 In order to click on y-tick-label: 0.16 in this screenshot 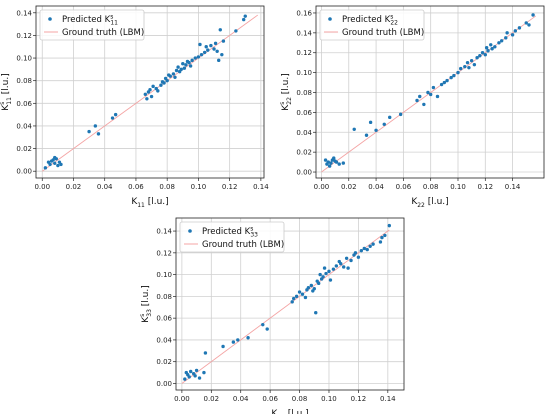, I will do `click(304, 13)`.